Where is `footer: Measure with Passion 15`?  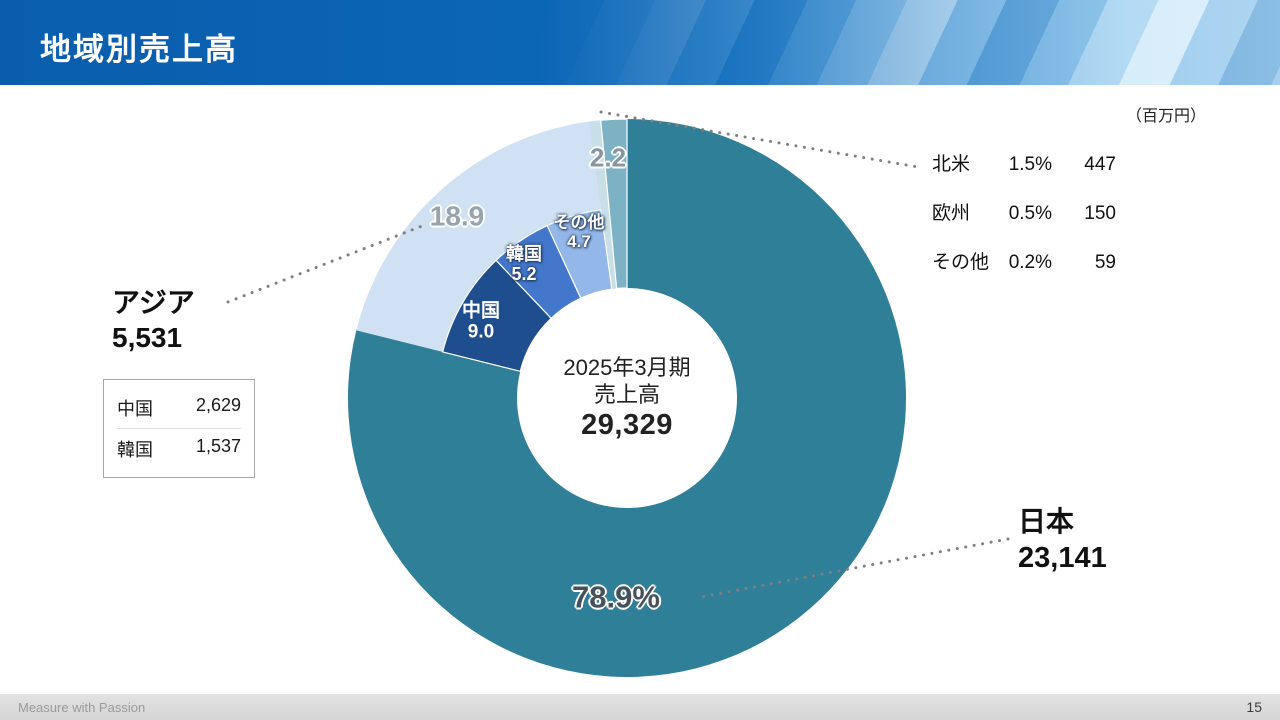
footer: Measure with Passion 15 is located at coordinates (640, 707).